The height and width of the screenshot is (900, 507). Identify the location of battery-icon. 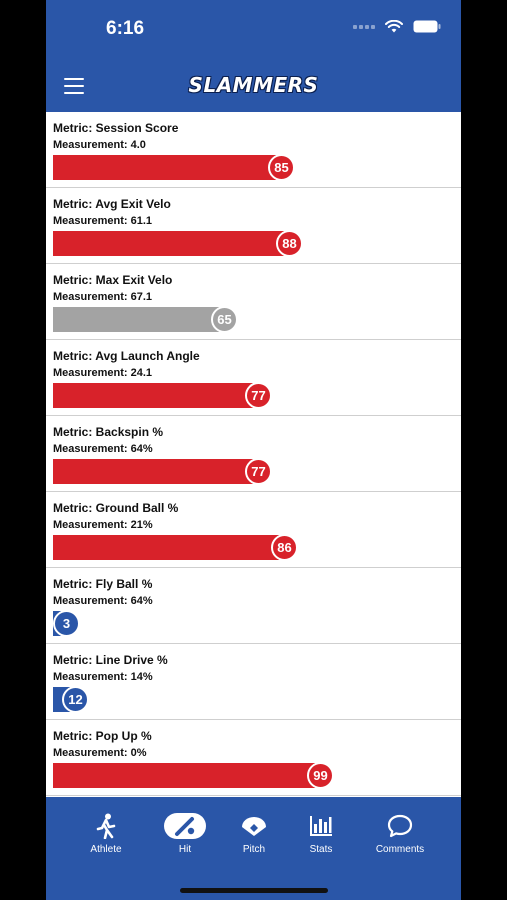
(427, 26).